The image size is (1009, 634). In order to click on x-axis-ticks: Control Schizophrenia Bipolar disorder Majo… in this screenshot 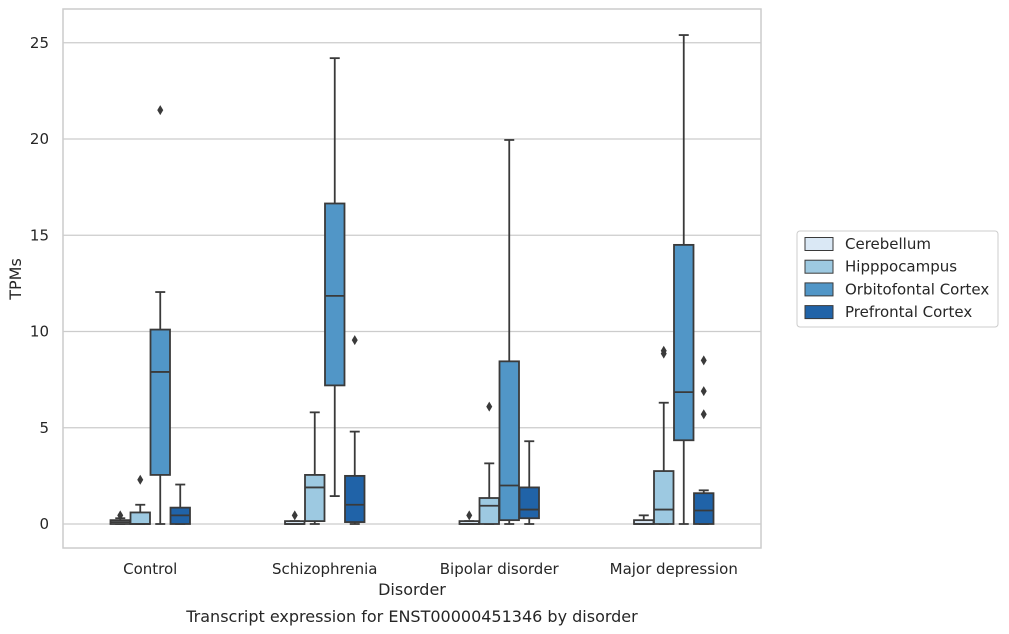, I will do `click(430, 569)`.